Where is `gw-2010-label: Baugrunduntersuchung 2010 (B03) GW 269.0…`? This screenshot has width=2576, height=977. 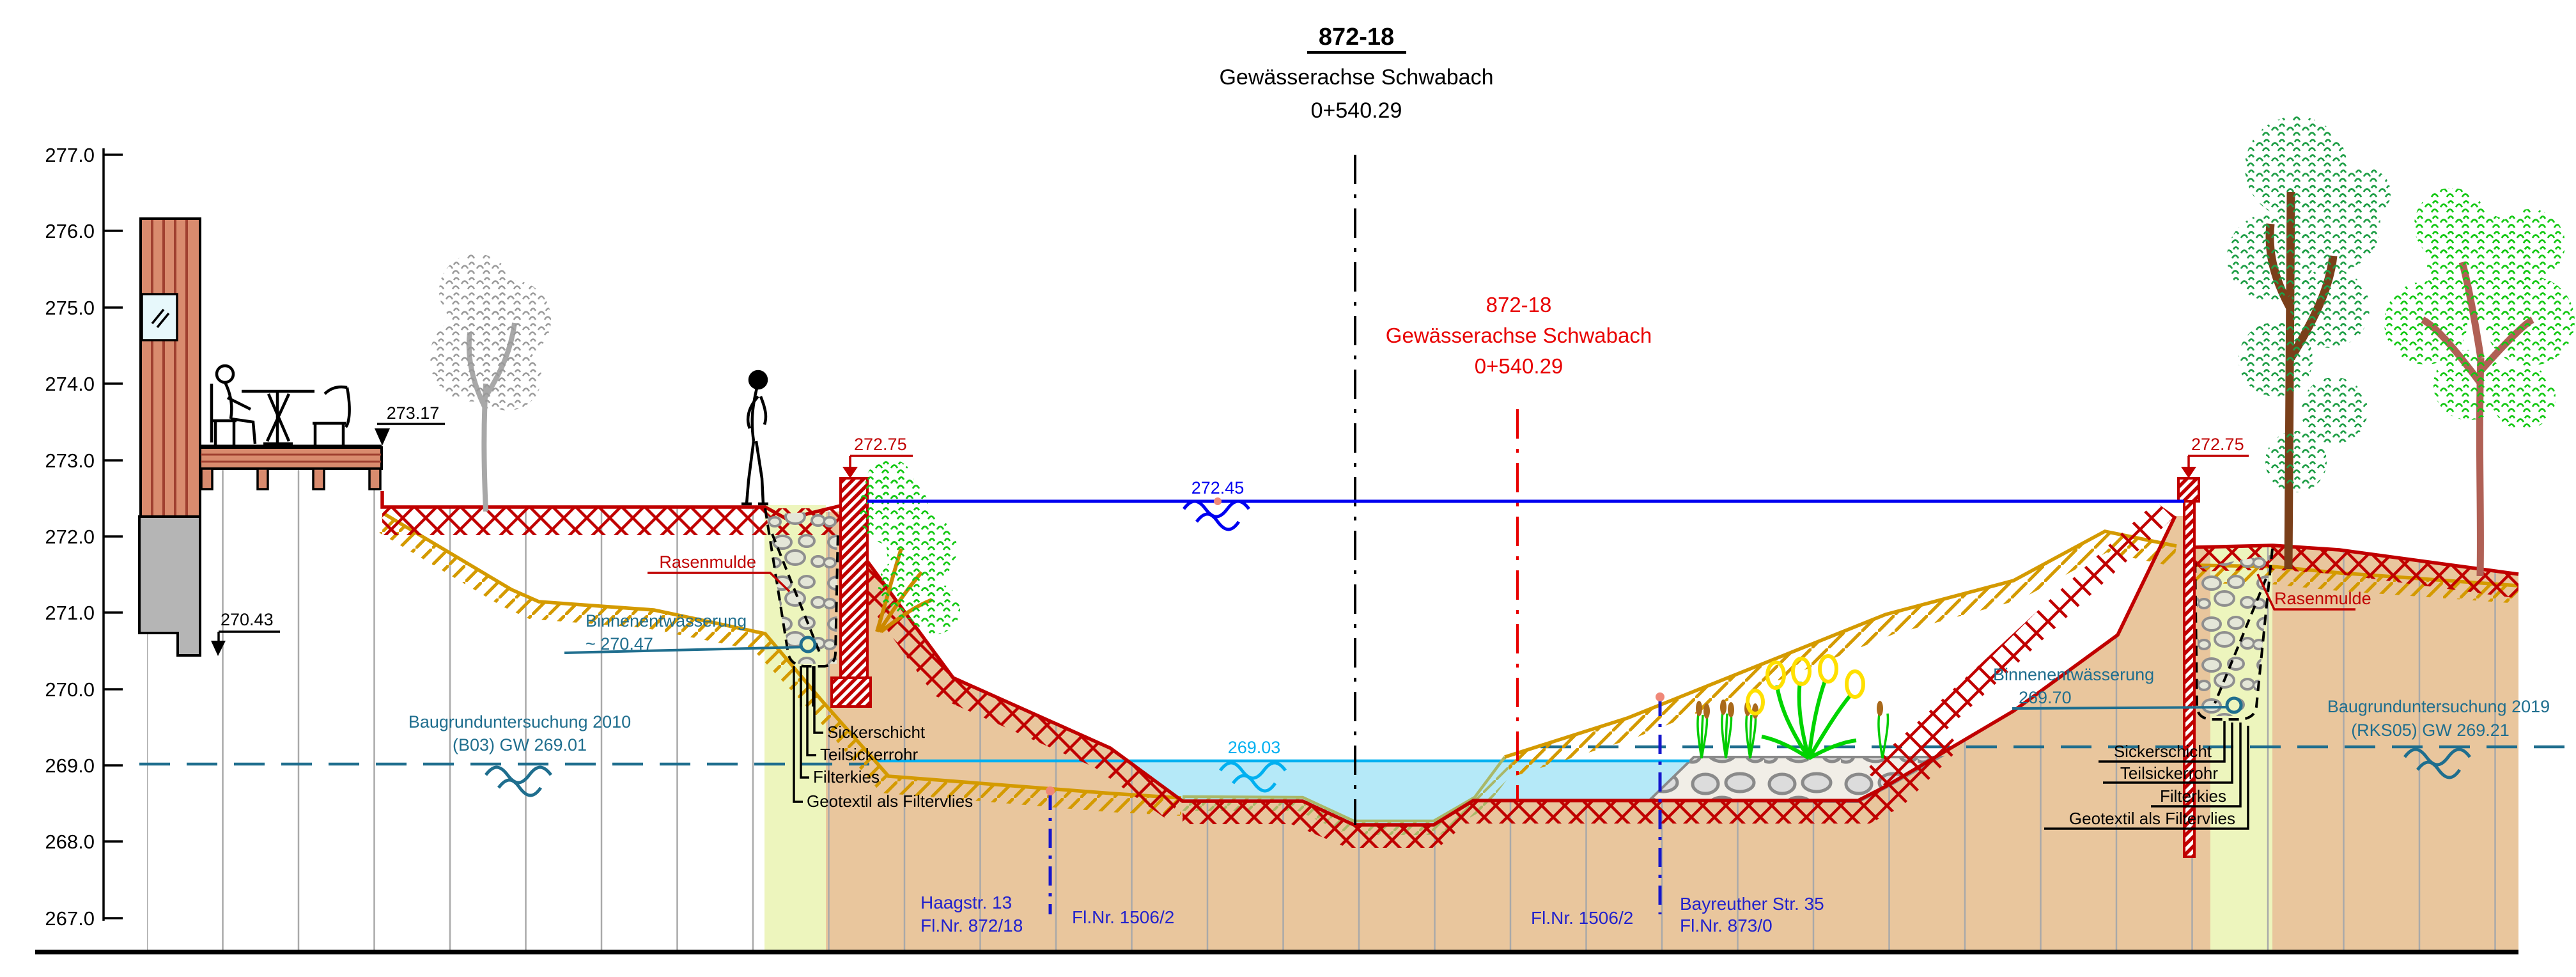
gw-2010-label: Baugrunduntersuchung 2010 (B03) GW 269.0… is located at coordinates (519, 754).